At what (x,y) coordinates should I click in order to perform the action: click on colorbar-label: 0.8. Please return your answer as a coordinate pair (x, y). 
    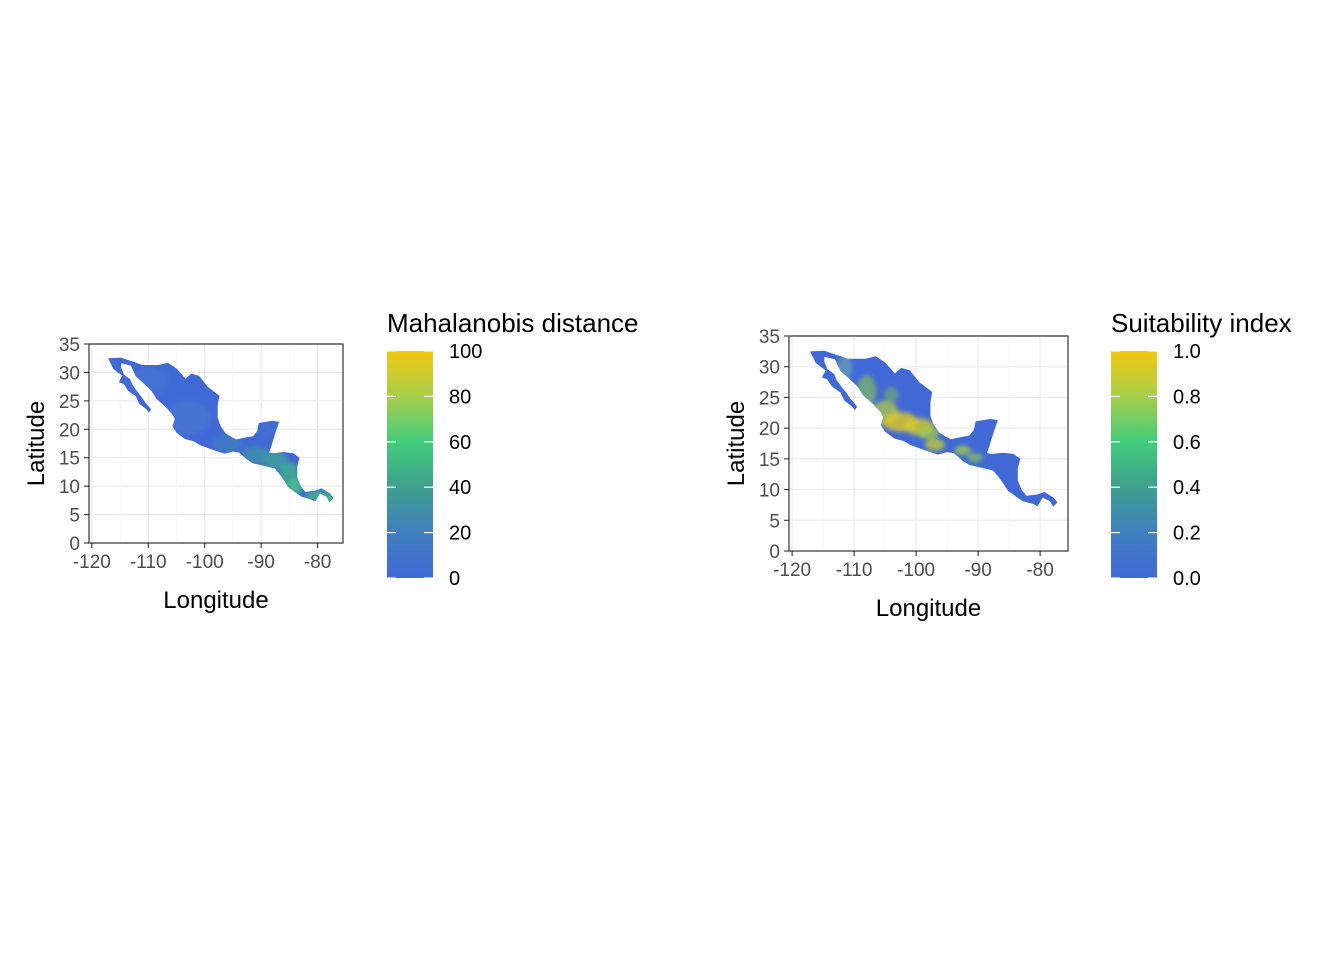
    Looking at the image, I should click on (1187, 397).